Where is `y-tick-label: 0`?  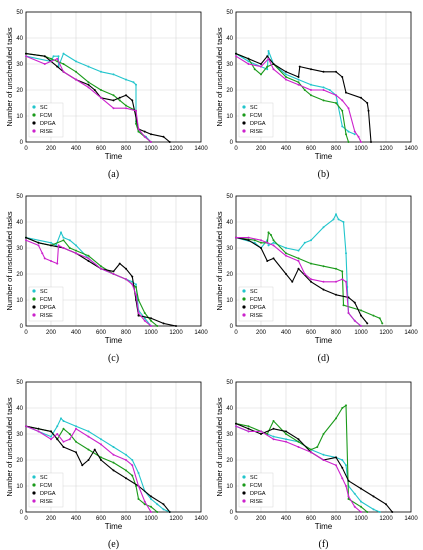
y-tick-label: 0 is located at coordinates (22, 327).